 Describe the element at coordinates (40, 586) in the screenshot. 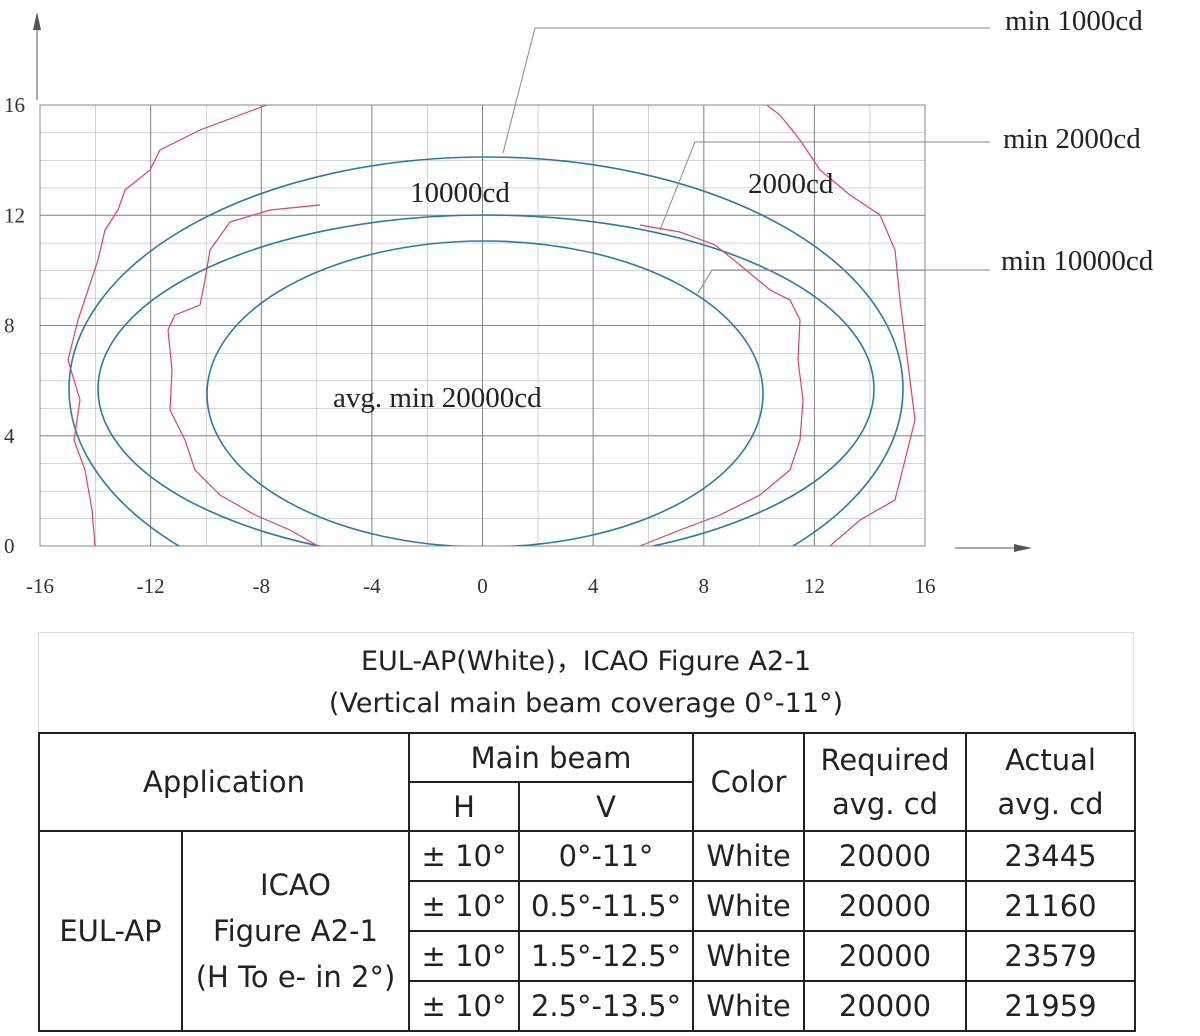

I see `x-tick-label: -16` at that location.